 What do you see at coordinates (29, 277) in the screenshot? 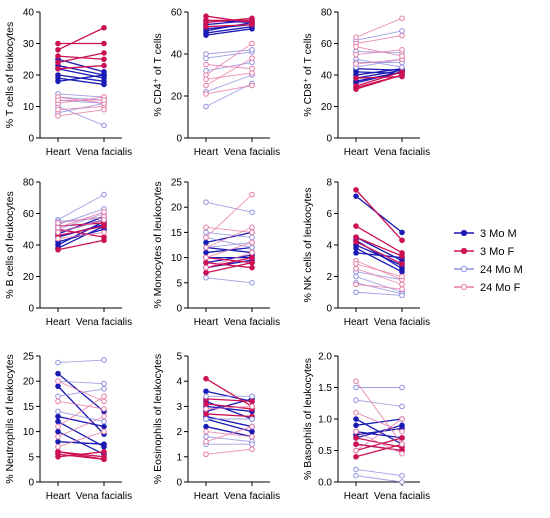
I see `y-tick-label: 20` at bounding box center [29, 277].